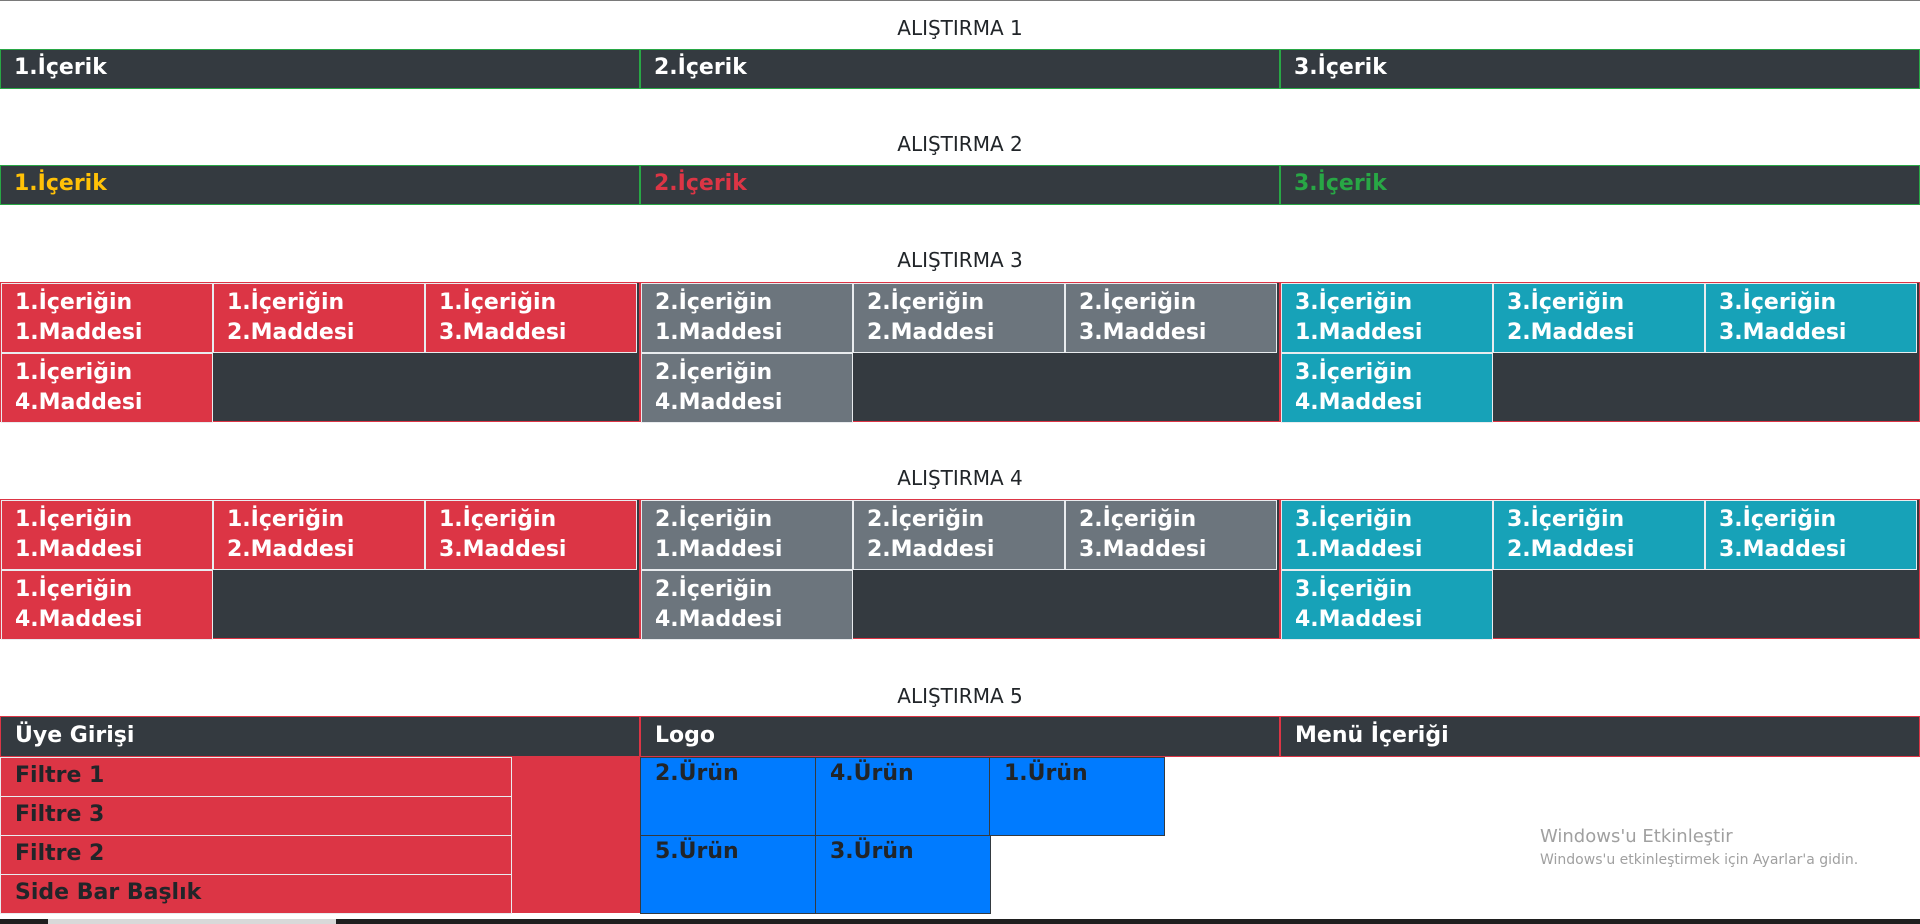 This screenshot has width=1920, height=924. Describe the element at coordinates (256, 894) in the screenshot. I see `sidebar-title: Side Bar Başlık` at that location.